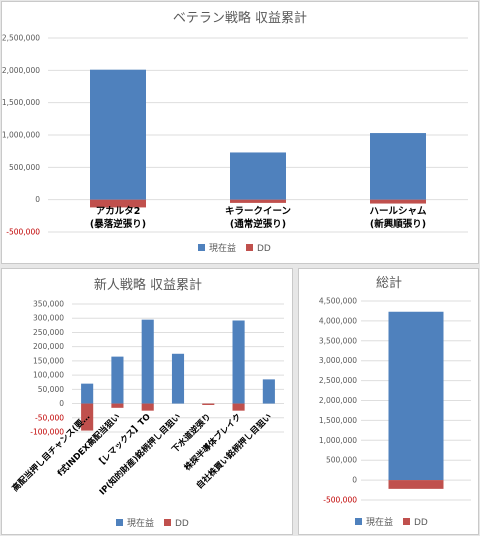 This screenshot has height=536, width=480. I want to click on chart-title: ベテラン戦略 収益累計, so click(240, 18).